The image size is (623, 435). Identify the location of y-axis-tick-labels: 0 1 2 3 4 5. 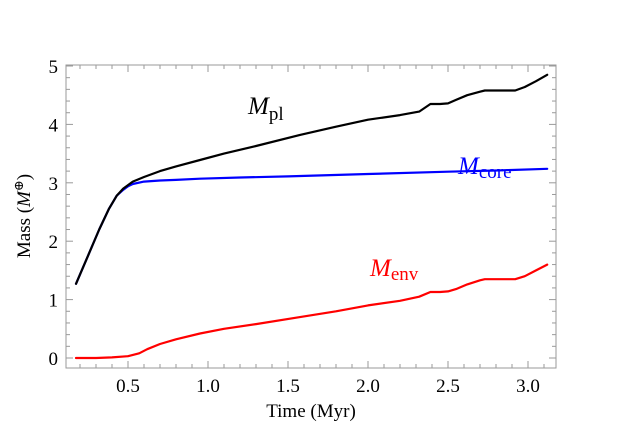
(54, 213).